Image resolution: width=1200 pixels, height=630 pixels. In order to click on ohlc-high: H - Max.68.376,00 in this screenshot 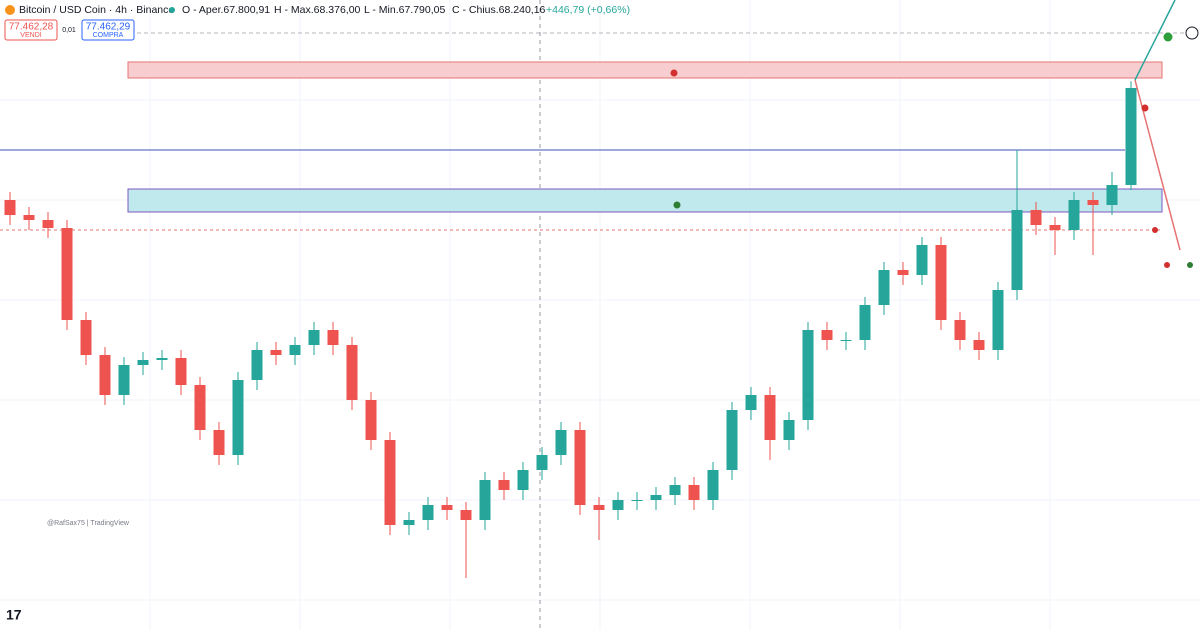, I will do `click(317, 10)`.